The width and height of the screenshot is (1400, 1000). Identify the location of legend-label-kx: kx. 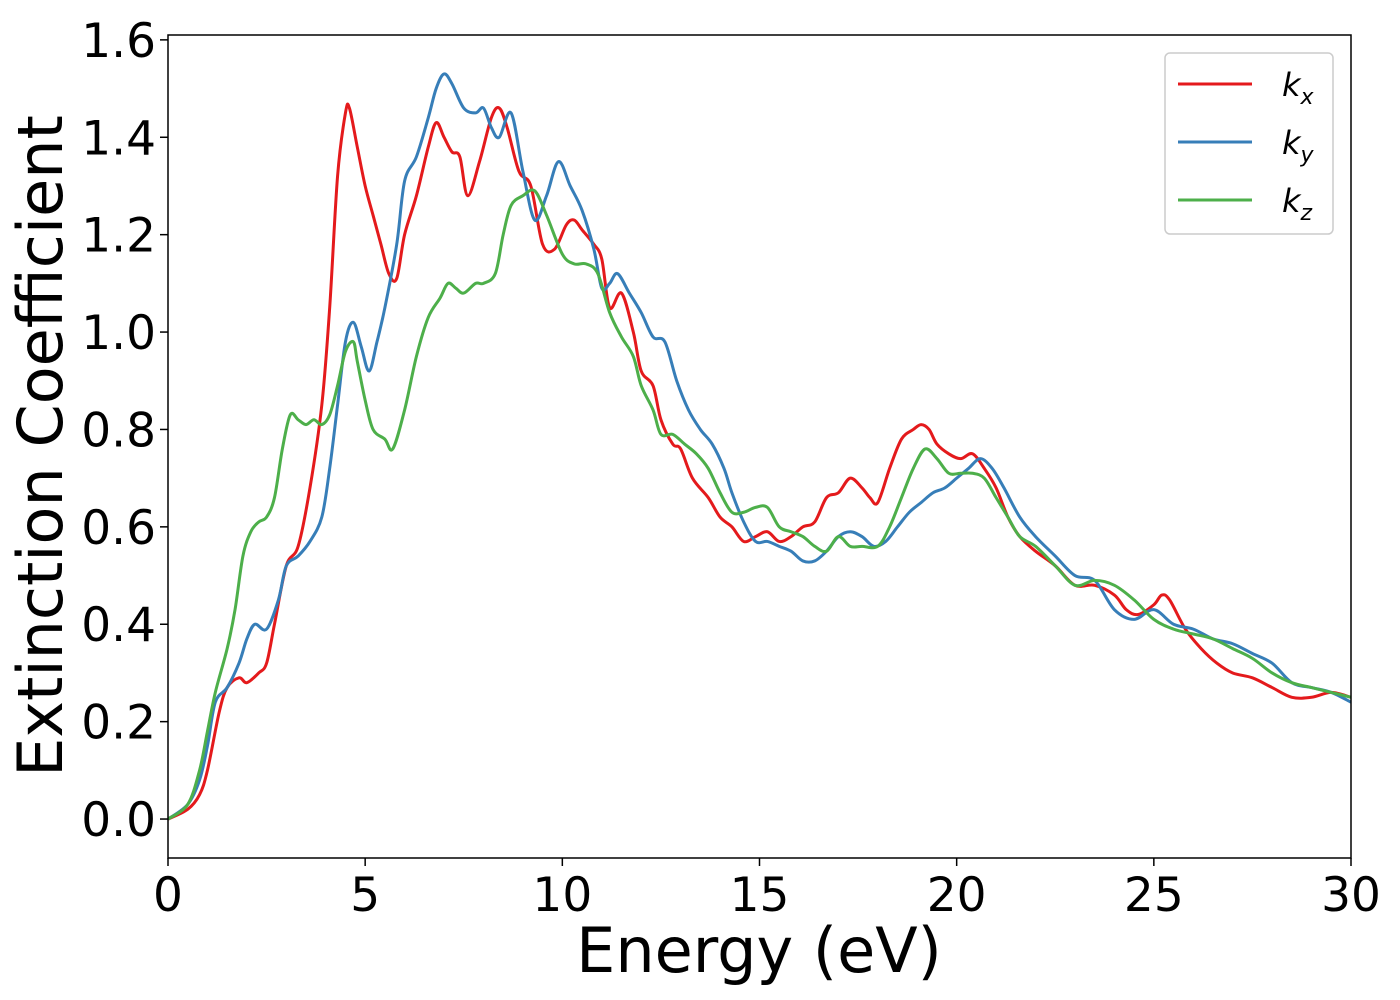
(1298, 88).